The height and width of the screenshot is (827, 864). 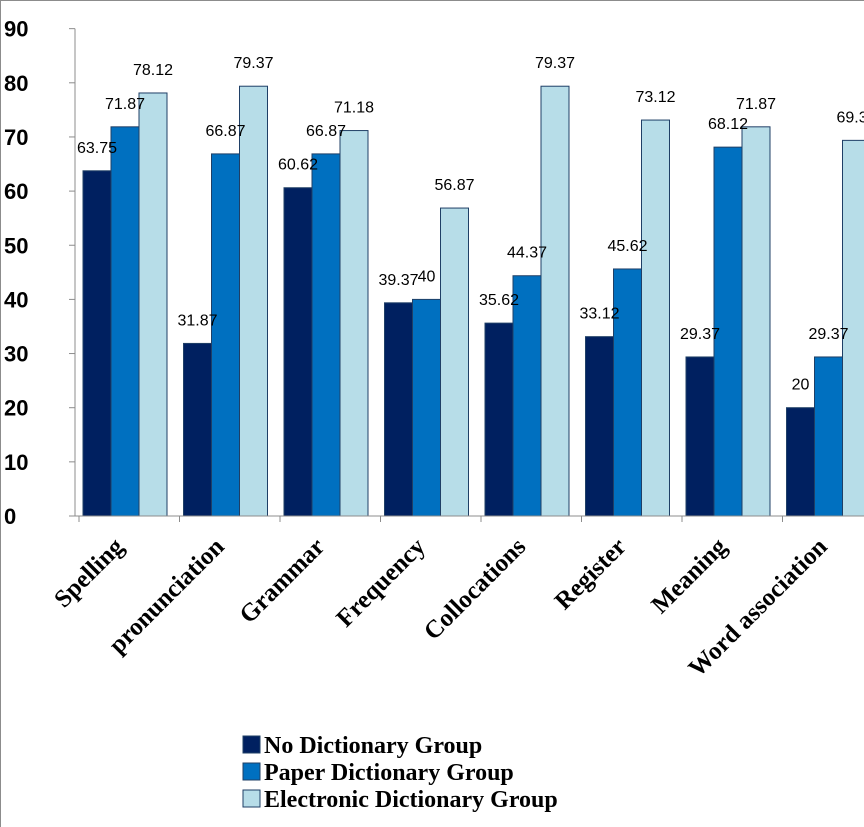 What do you see at coordinates (89, 573) in the screenshot?
I see `x-tick-label: Spelling` at bounding box center [89, 573].